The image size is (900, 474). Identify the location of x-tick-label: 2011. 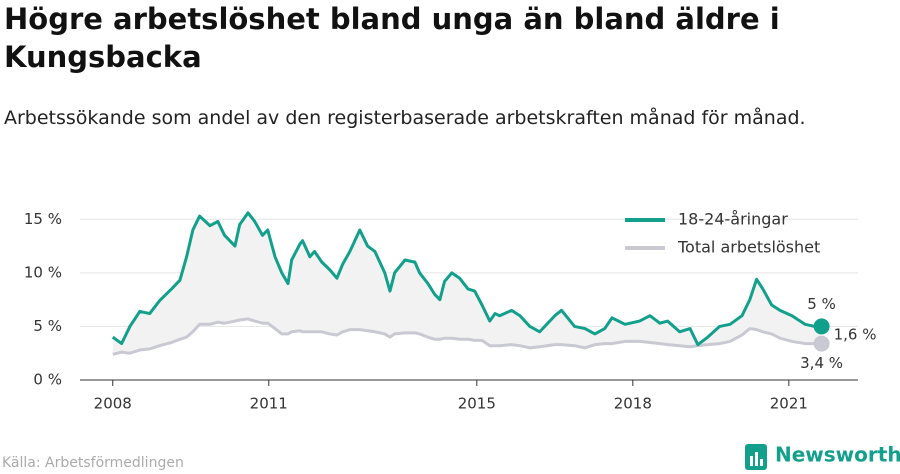
(269, 404).